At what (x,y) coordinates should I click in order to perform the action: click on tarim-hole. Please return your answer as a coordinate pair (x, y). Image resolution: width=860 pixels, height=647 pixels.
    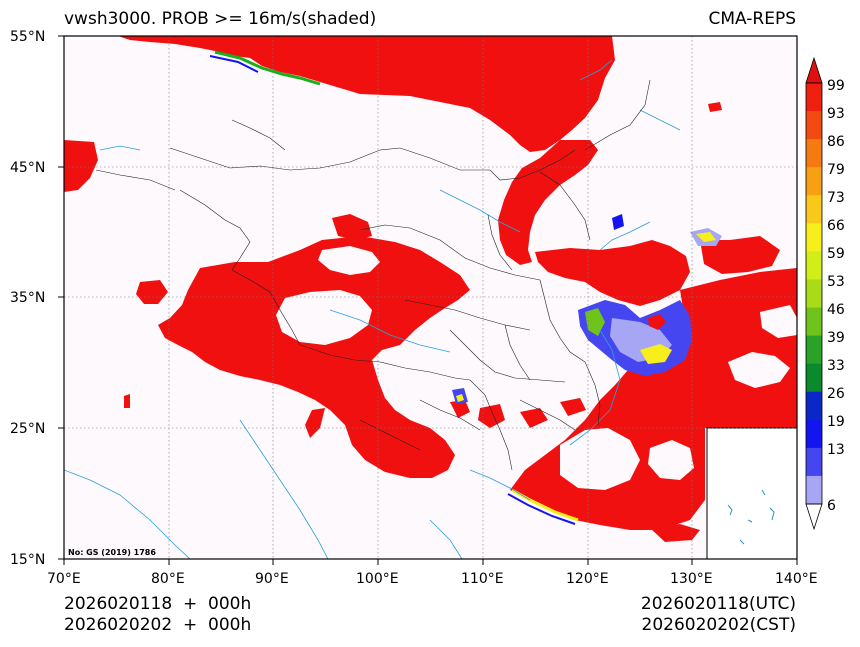
    Looking at the image, I should click on (324, 317).